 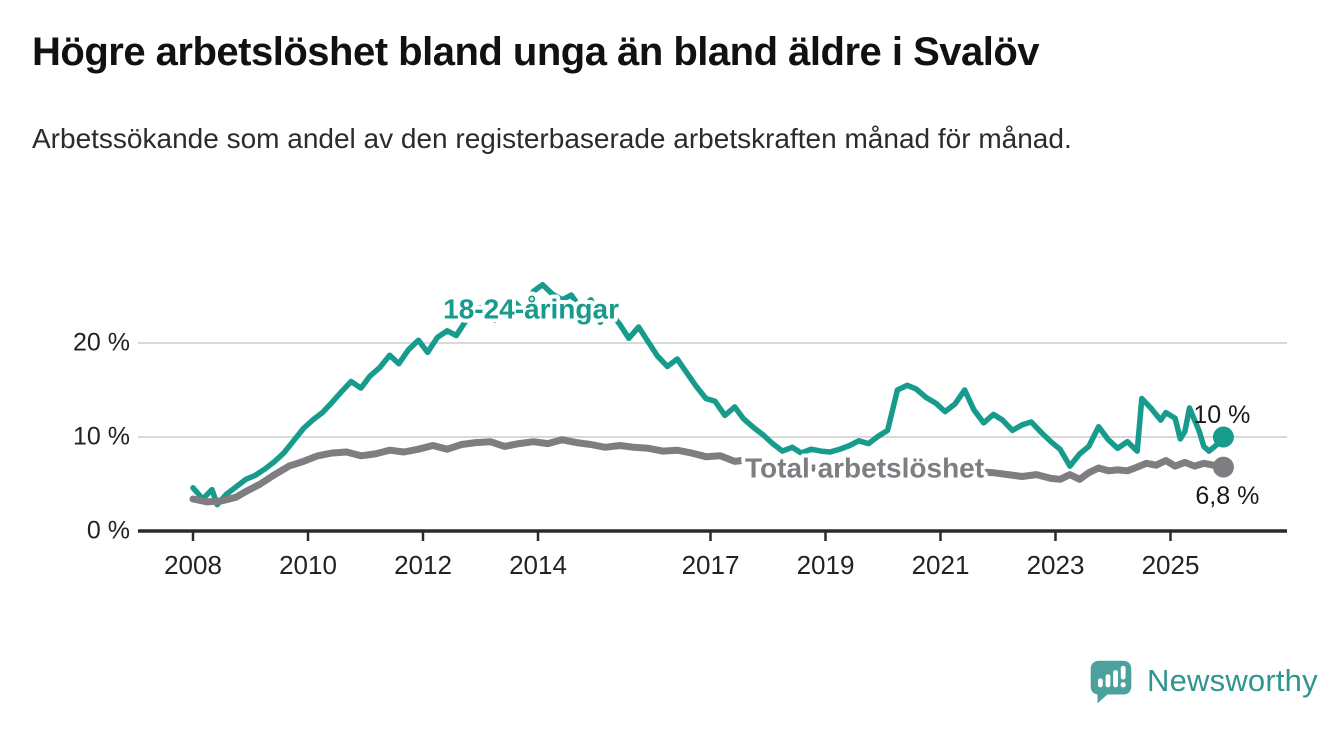 What do you see at coordinates (711, 565) in the screenshot?
I see `x-tick-label-2017: 2017` at bounding box center [711, 565].